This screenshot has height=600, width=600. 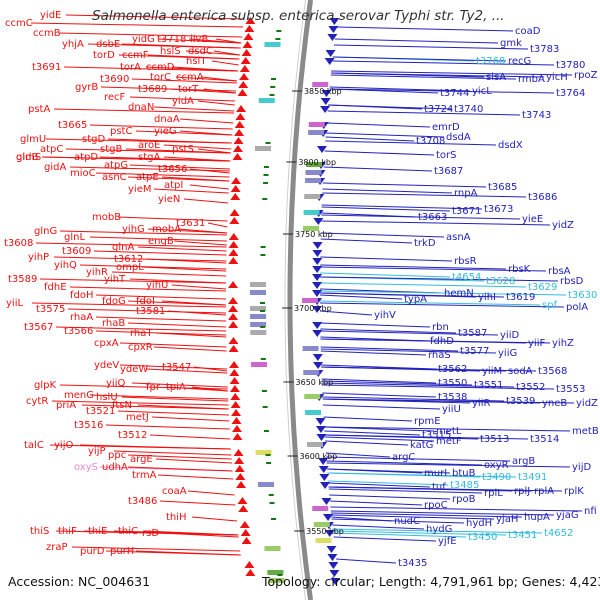 I want to click on scale-label: 3850 kbp, so click(x=323, y=91).